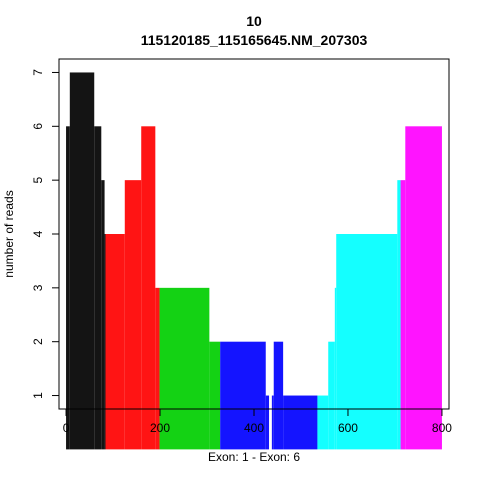 The height and width of the screenshot is (480, 480). I want to click on y-tick-label: 6, so click(38, 126).